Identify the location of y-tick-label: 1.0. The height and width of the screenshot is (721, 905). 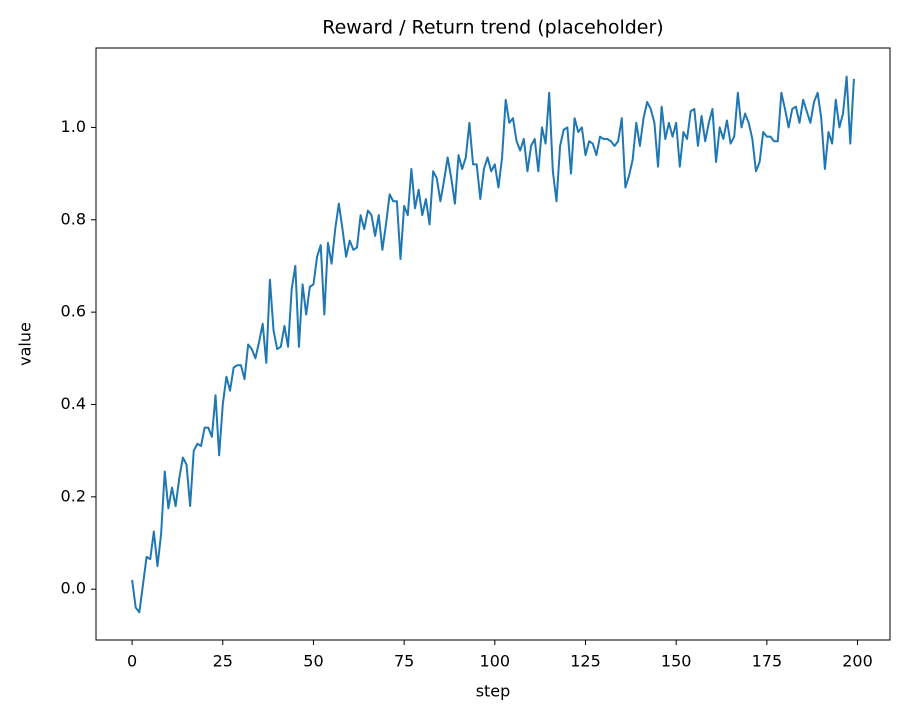
(73, 126).